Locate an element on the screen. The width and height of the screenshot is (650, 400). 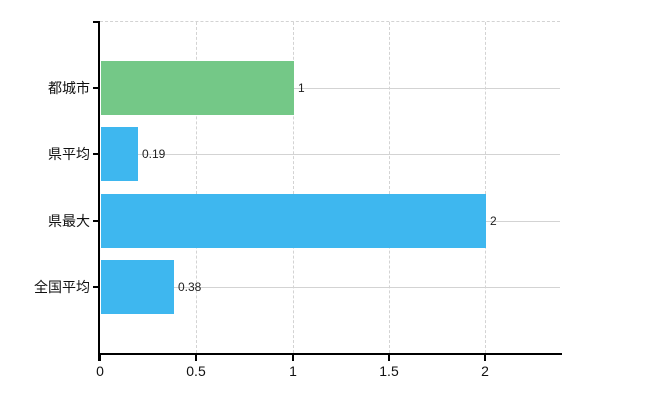
x-tick-label: 0.5 is located at coordinates (196, 371).